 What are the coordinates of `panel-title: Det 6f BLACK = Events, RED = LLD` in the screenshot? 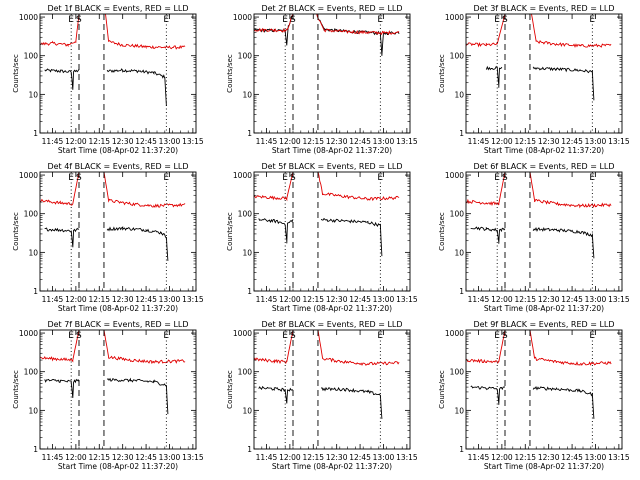 It's located at (543, 166).